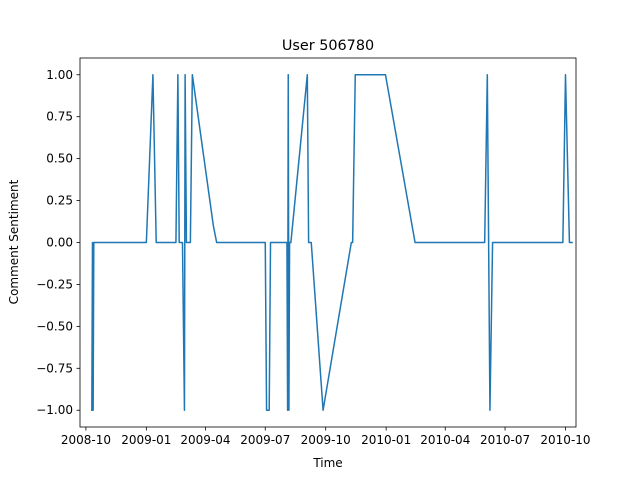  Describe the element at coordinates (54, 410) in the screenshot. I see `y-tick-label: −1.00` at that location.